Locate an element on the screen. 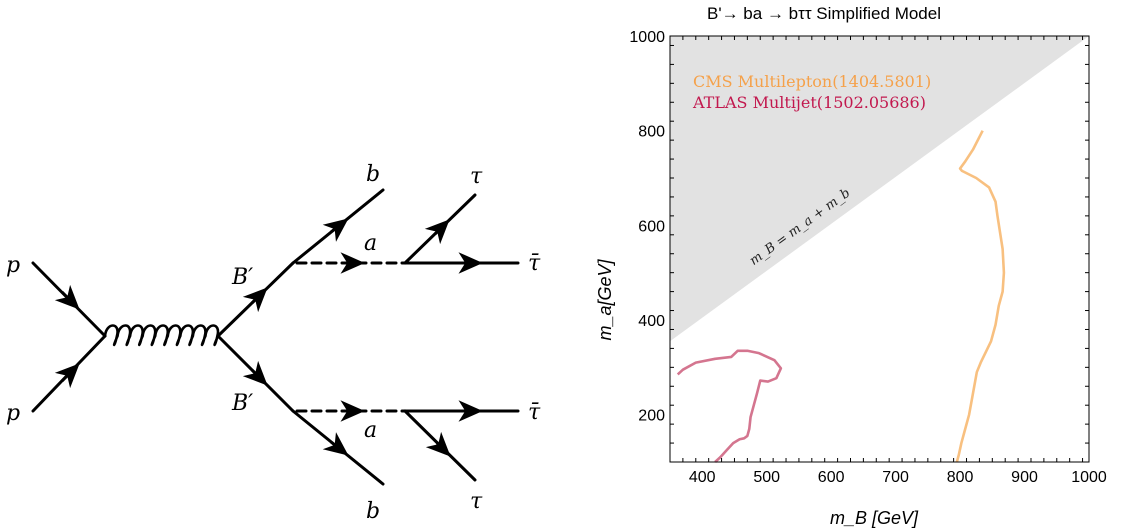 This screenshot has width=1125, height=531. x-axis-label: m_B [GeV] is located at coordinates (874, 518).